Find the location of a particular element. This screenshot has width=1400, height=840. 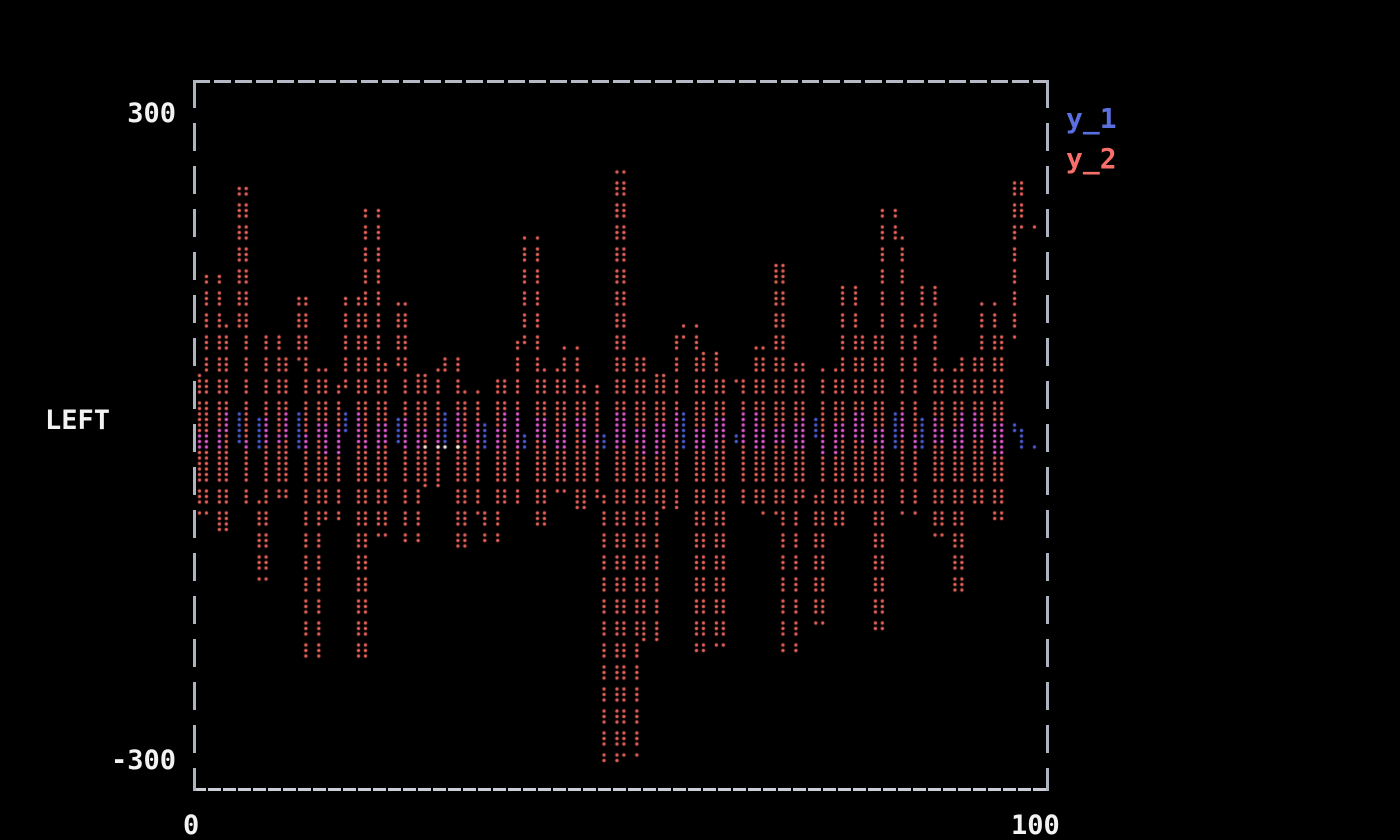

legend-item-y1: y_1 is located at coordinates (1091, 118).